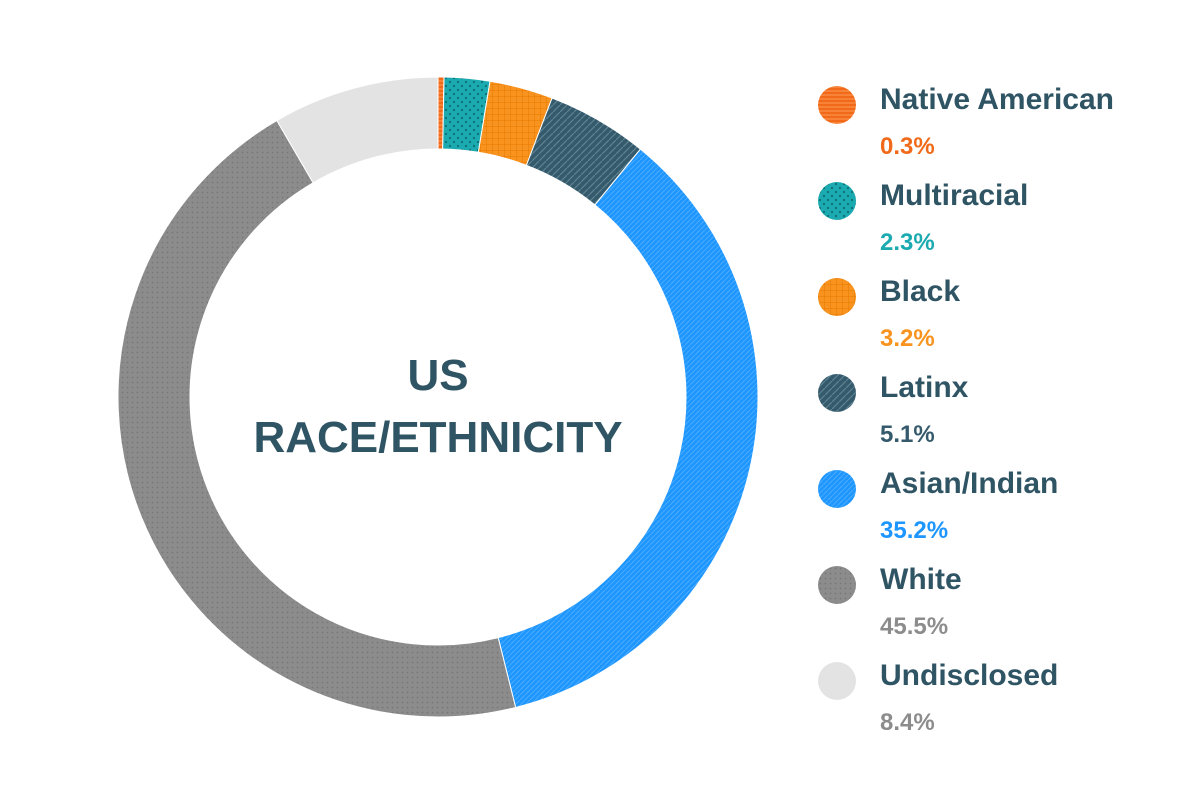 The height and width of the screenshot is (800, 1200). Describe the element at coordinates (1003, 320) in the screenshot. I see `legend-item-black: Black 3.2%` at that location.